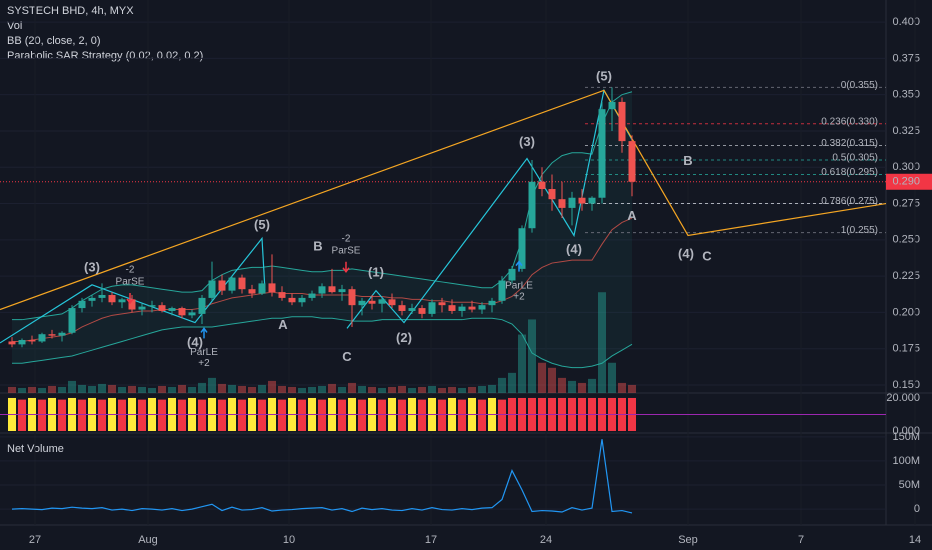 This screenshot has width=932, height=550. I want to click on y-tick-label: 20.000, so click(903, 398).